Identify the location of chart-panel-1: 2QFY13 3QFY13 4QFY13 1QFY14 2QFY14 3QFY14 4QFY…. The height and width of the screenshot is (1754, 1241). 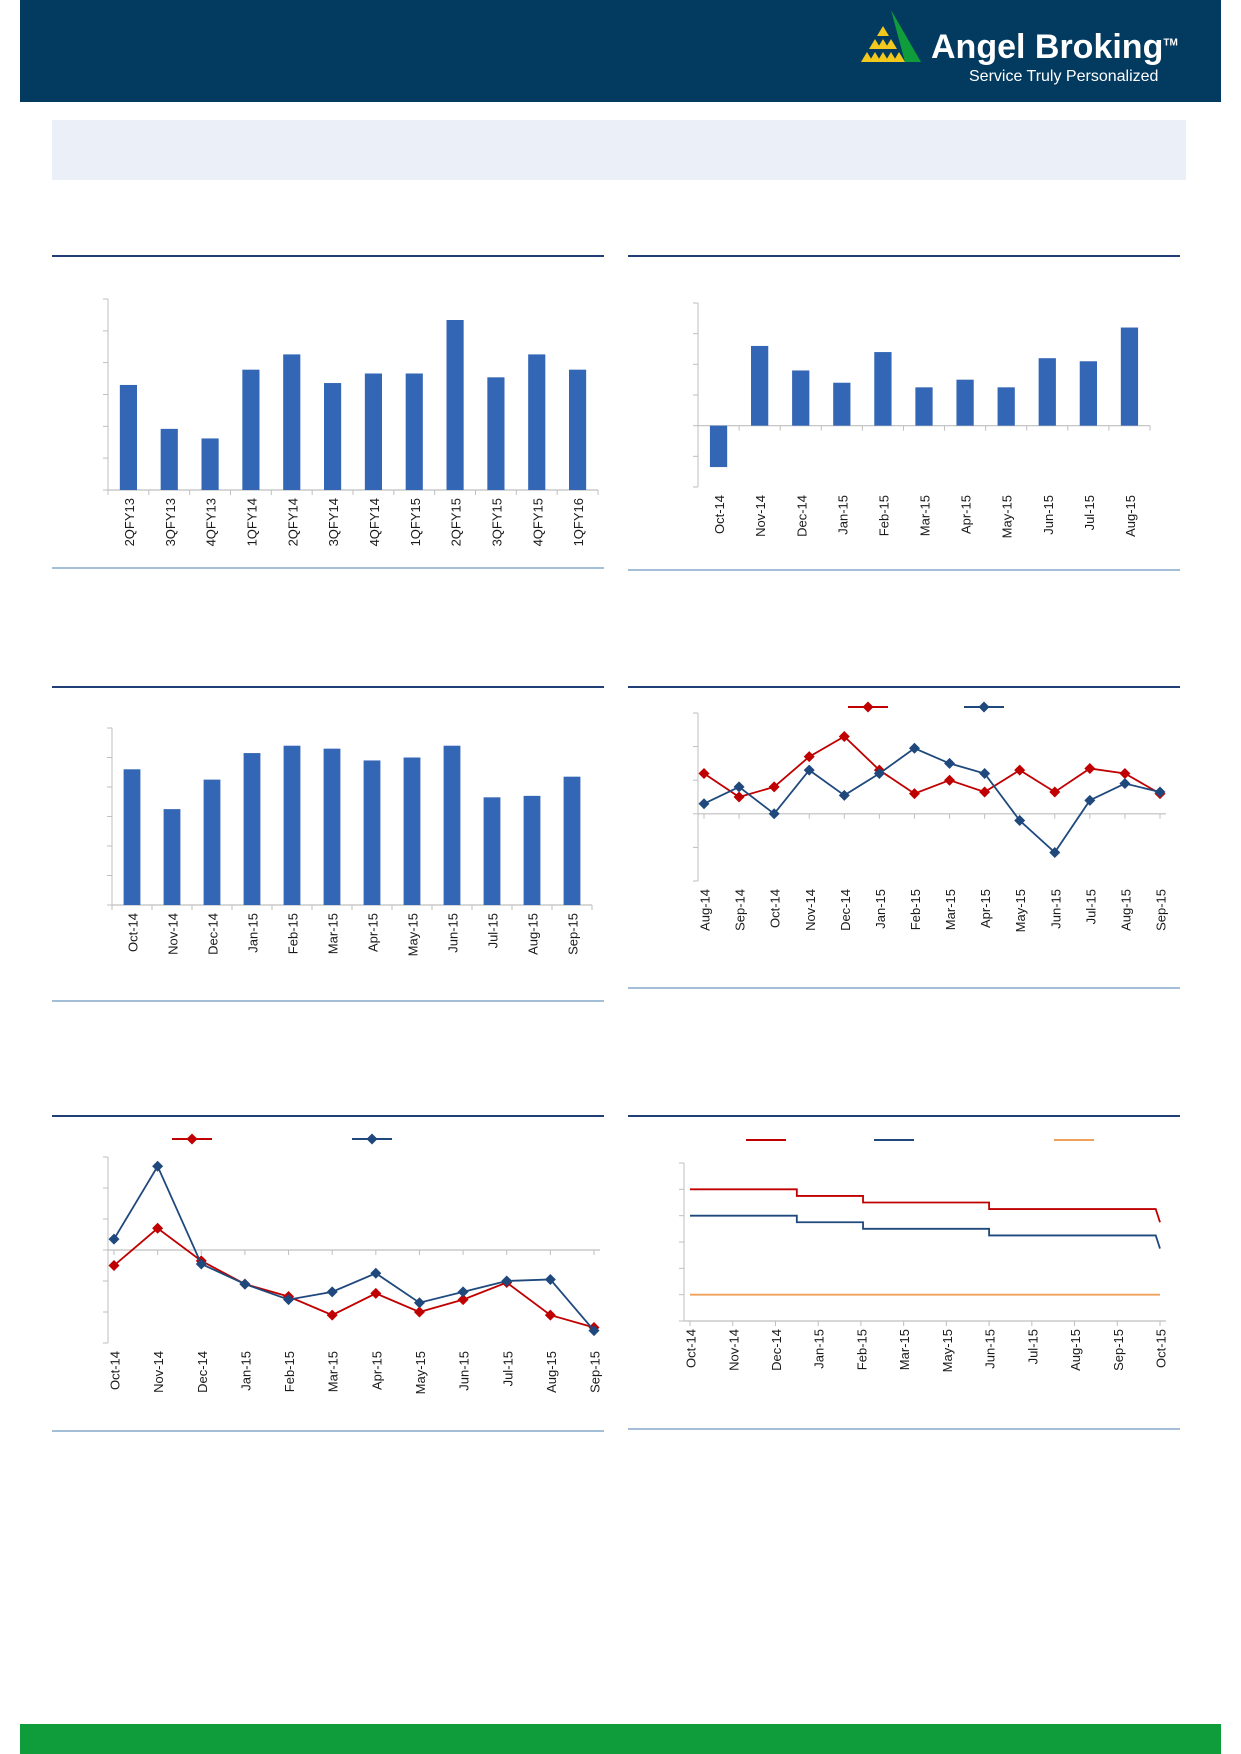
(328, 413).